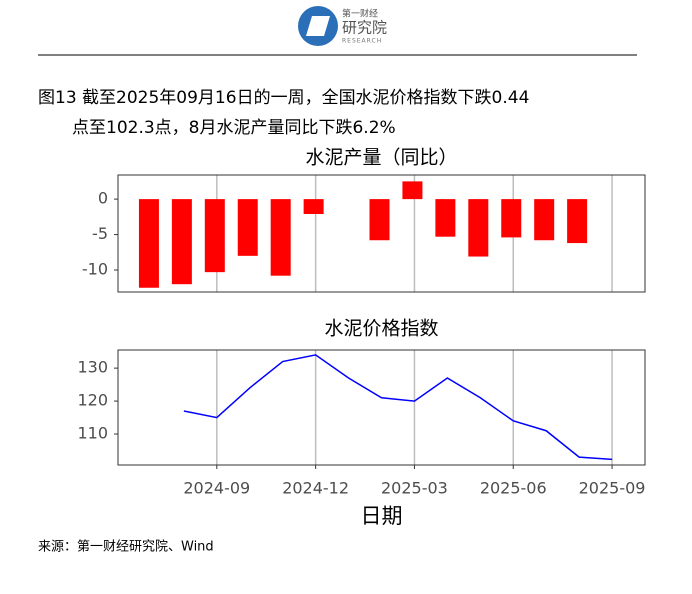 The height and width of the screenshot is (594, 692). What do you see at coordinates (364, 28) in the screenshot?
I see `logo-main: 研究院` at bounding box center [364, 28].